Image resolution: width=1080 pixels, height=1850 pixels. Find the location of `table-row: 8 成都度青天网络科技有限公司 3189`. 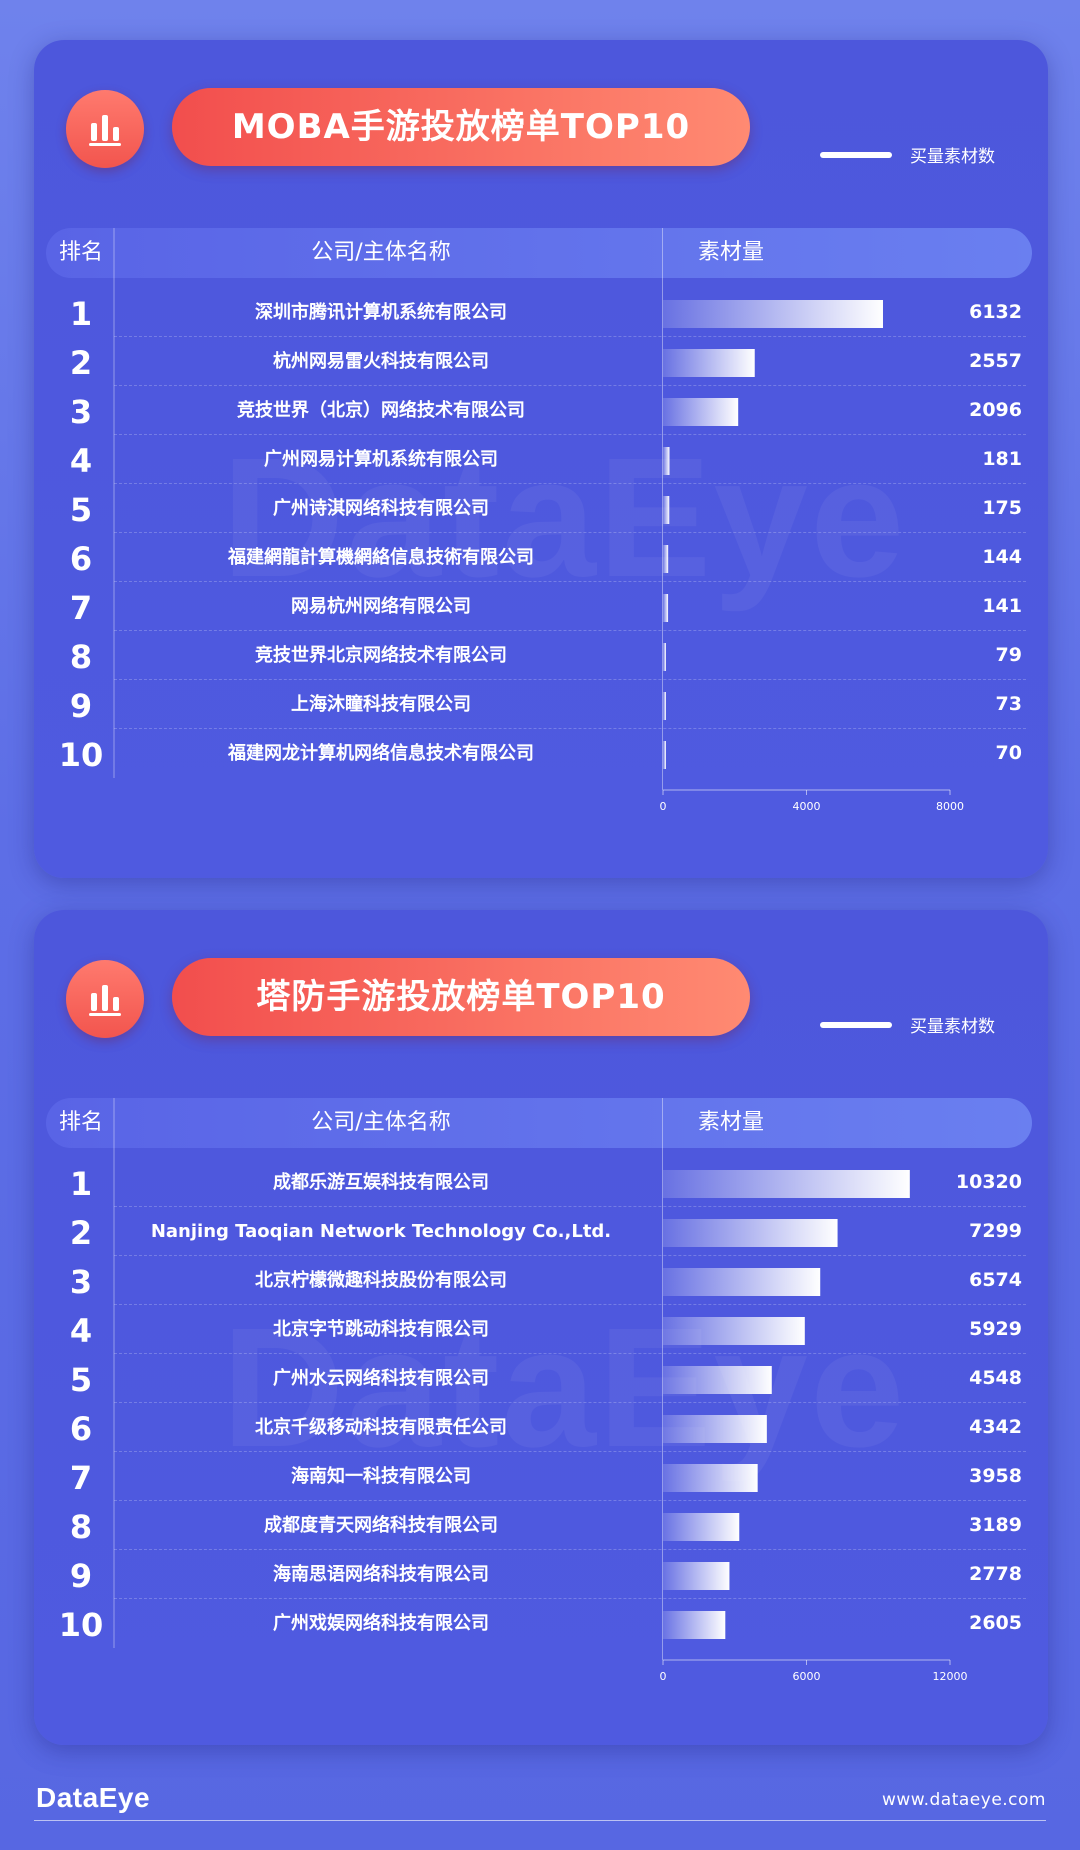

table-row: 8 成都度青天网络科技有限公司 3189 is located at coordinates (539, 1525).